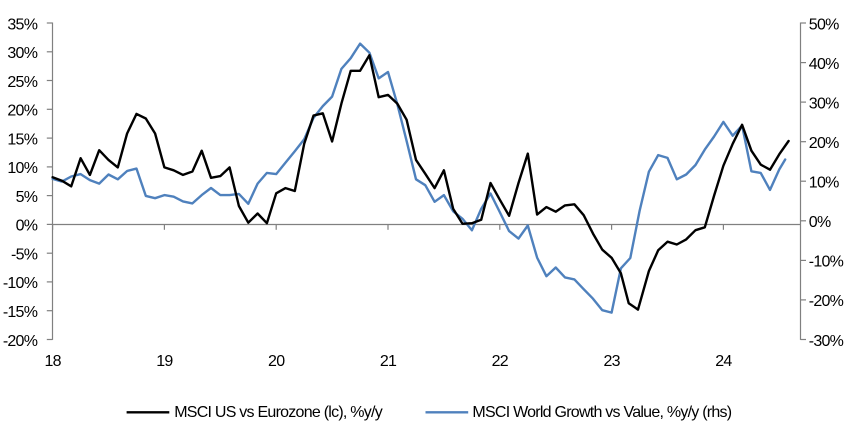 This screenshot has height=447, width=852. I want to click on svg-text: 25%, so click(22, 82).